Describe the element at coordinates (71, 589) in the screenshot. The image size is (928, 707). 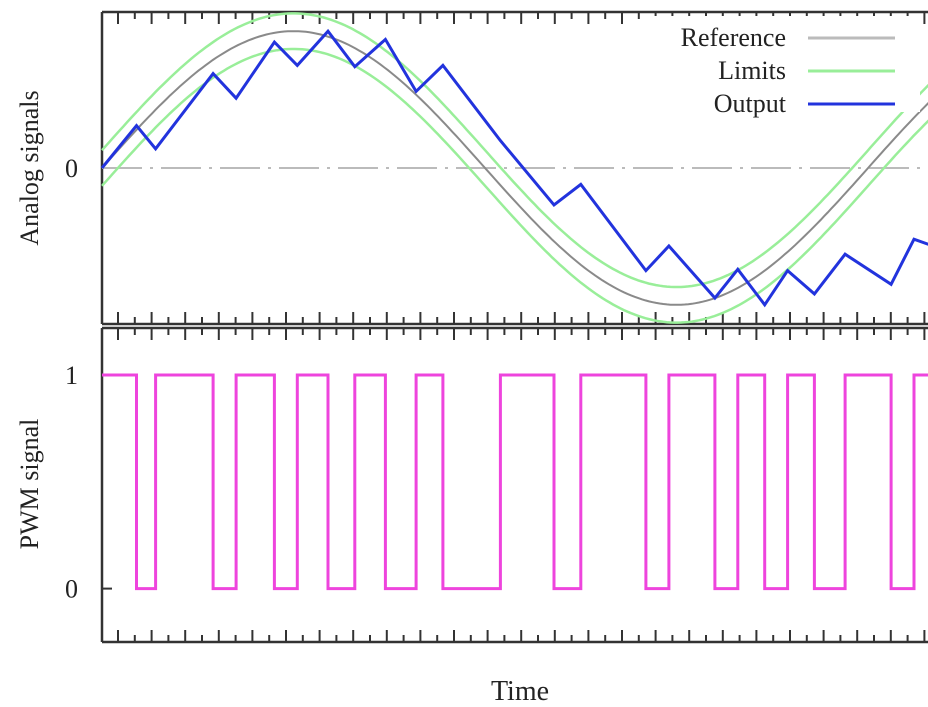
I see `pwm-ytick-label-1: 0` at that location.